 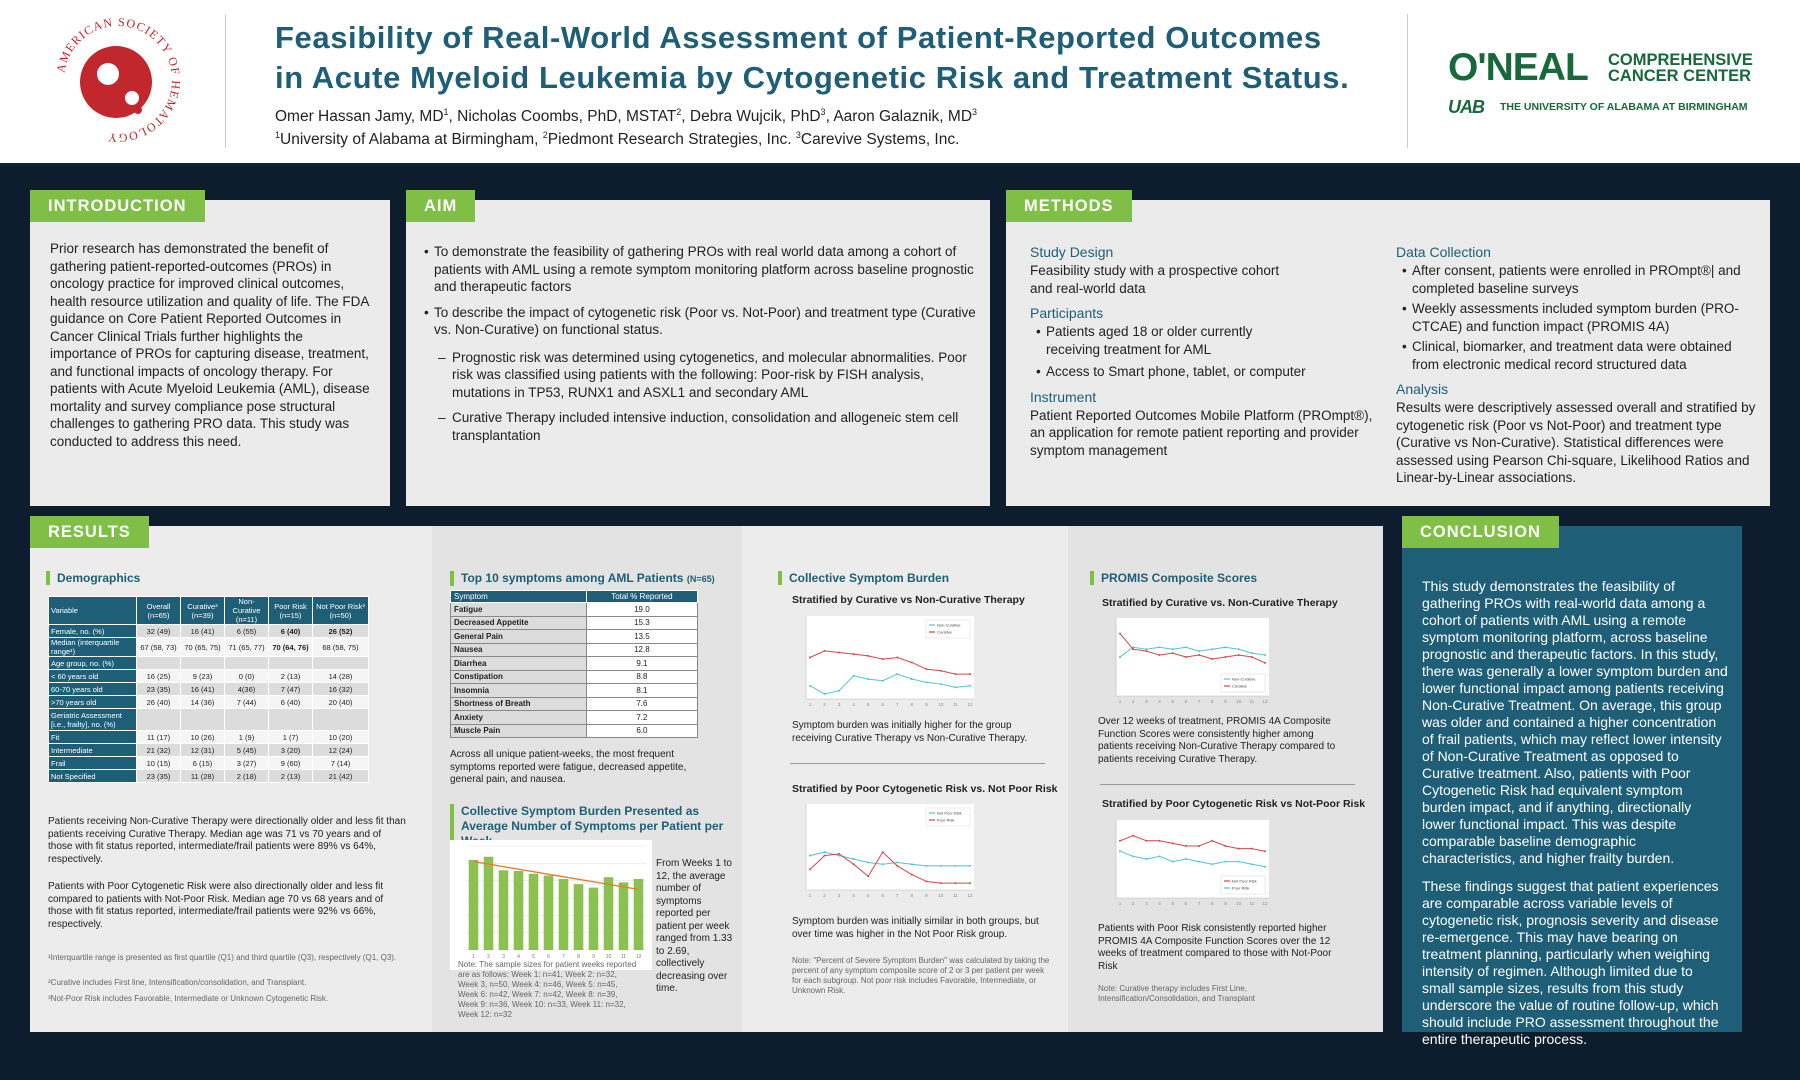 What do you see at coordinates (158, 647) in the screenshot?
I see `table-cell: 67 (58, 73)` at bounding box center [158, 647].